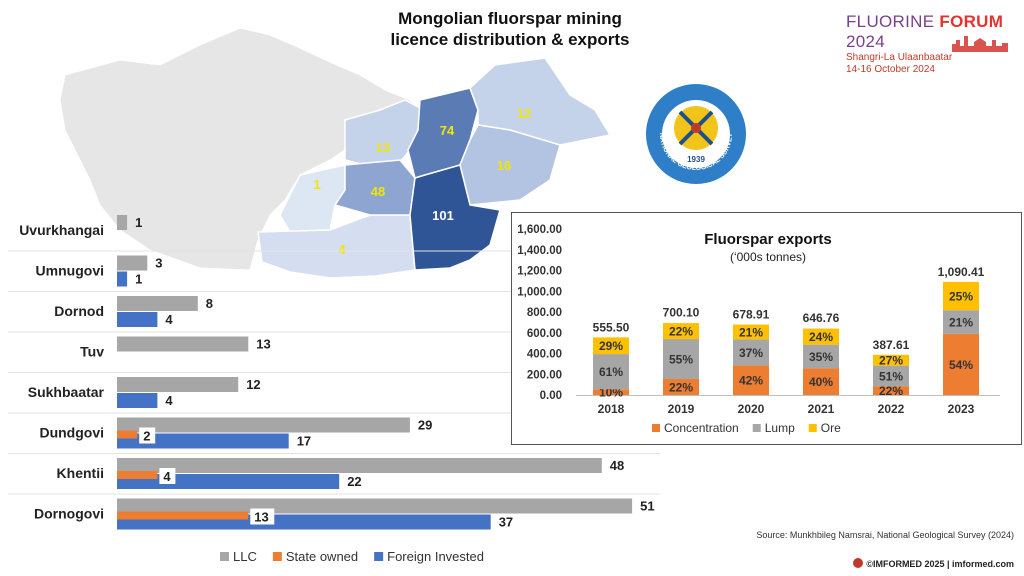 The height and width of the screenshot is (576, 1024). I want to click on exports-total-label: 646.76, so click(821, 318).